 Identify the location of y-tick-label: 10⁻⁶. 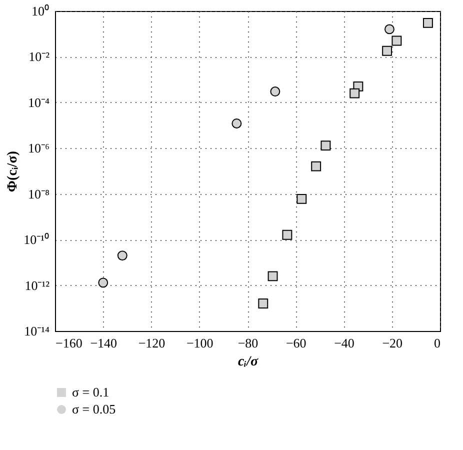
(39, 148).